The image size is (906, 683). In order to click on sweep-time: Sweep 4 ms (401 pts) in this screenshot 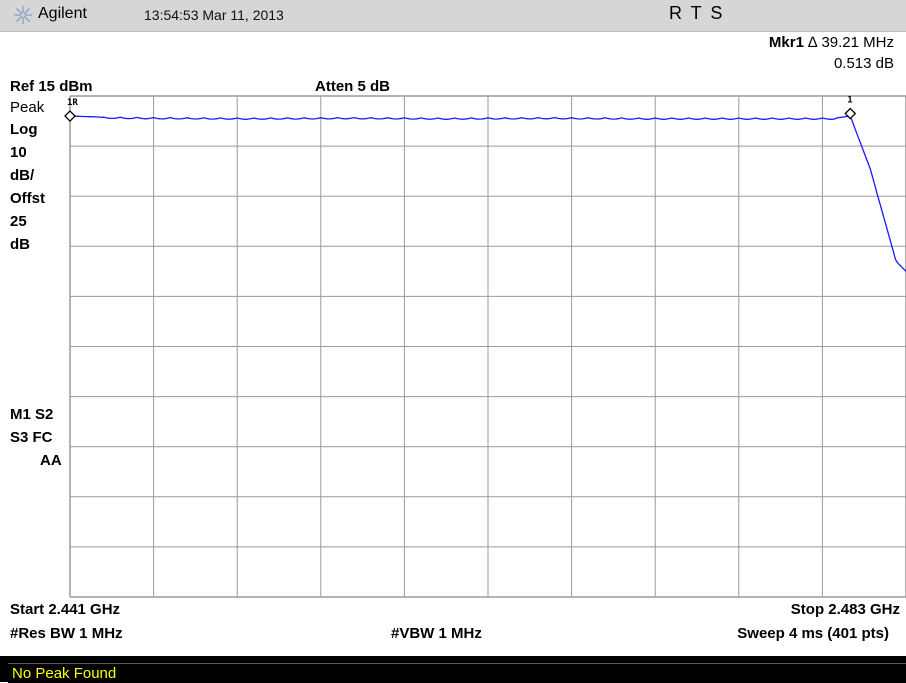, I will do `click(813, 633)`.